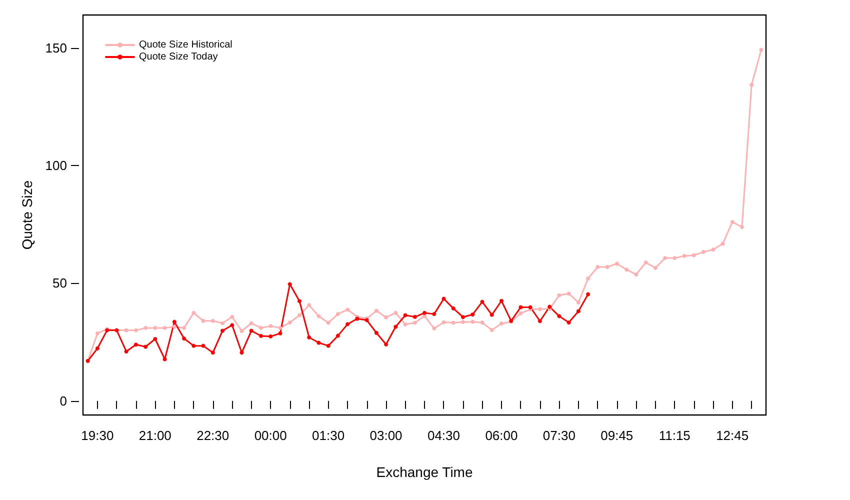  I want to click on x-tick-label: 03:00, so click(386, 435).